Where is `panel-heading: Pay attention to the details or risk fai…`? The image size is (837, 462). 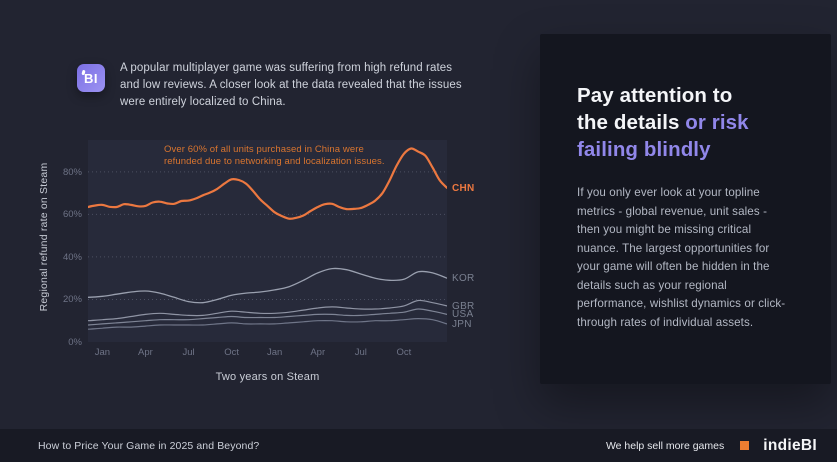 panel-heading: Pay attention to the details or risk fai… is located at coordinates (686, 122).